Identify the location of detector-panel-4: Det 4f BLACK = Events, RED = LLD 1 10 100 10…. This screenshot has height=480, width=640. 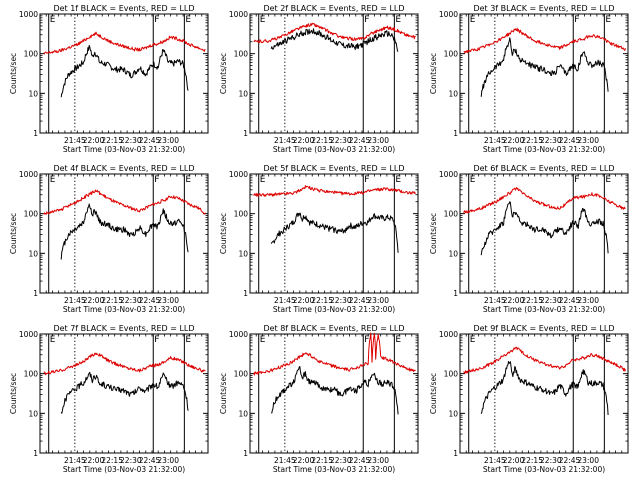
(109, 239).